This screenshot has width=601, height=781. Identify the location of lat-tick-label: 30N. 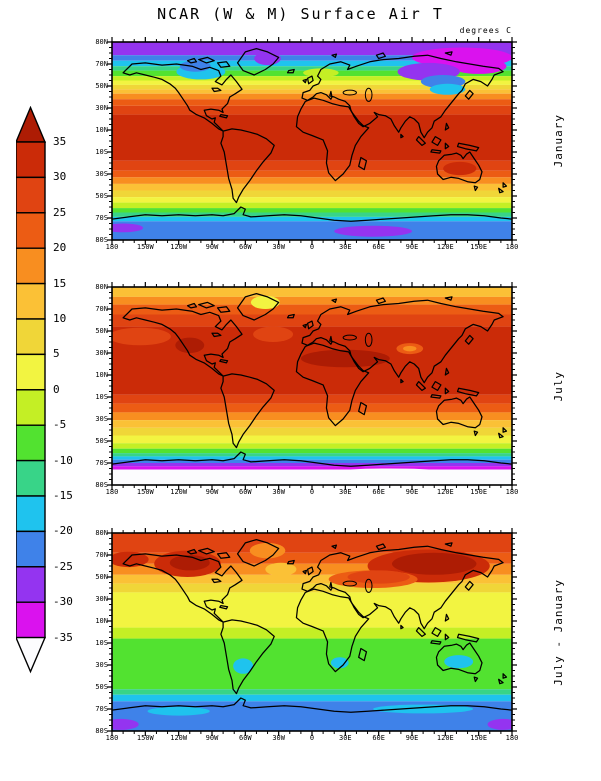
(101, 353).